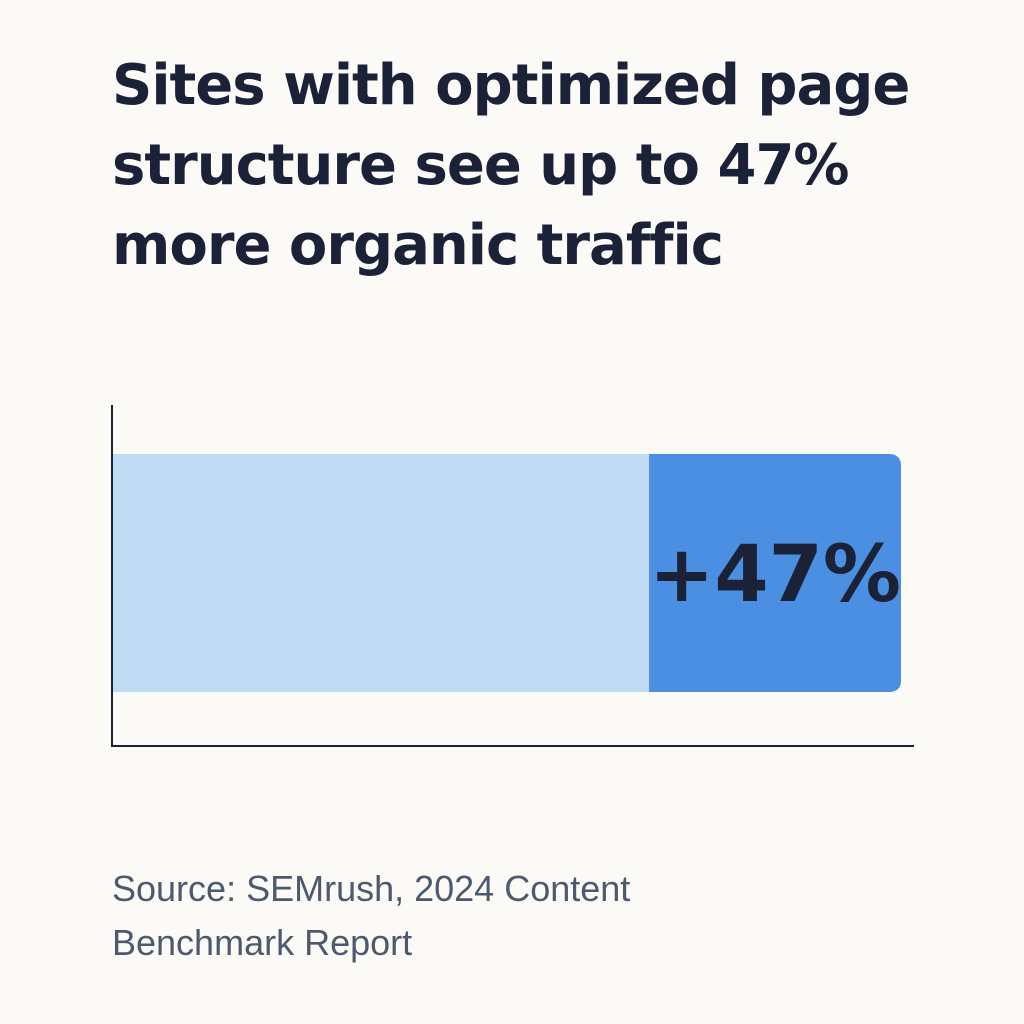 The width and height of the screenshot is (1024, 1024). I want to click on bar-increase-segment, so click(775, 573).